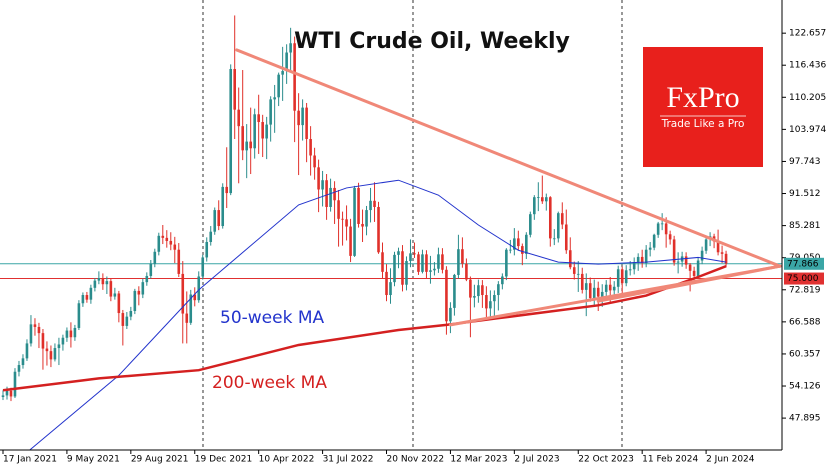  What do you see at coordinates (730, 460) in the screenshot?
I see `x-tick-label: 2 Jun 2024` at bounding box center [730, 460].